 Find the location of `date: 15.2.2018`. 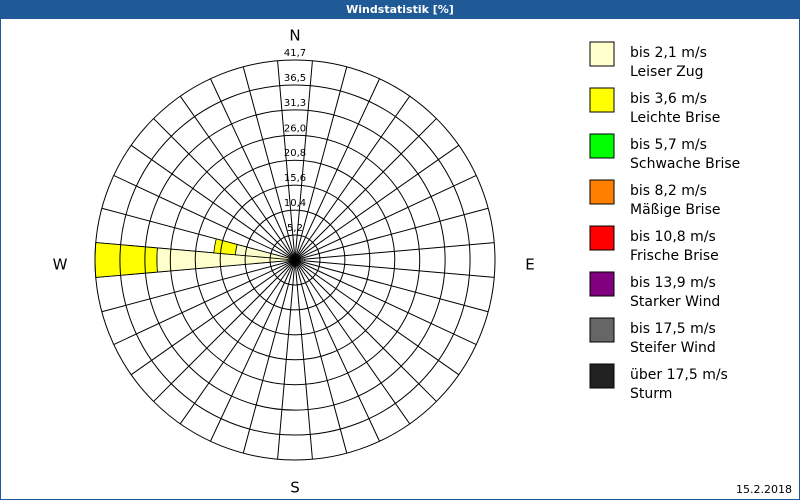

date: 15.2.2018 is located at coordinates (764, 489).